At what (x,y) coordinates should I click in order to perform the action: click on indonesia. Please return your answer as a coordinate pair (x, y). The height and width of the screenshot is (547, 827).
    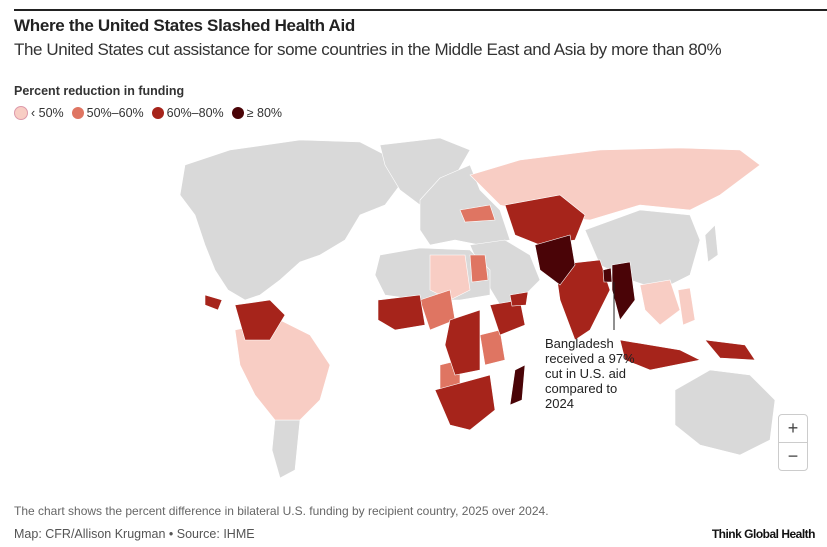
    Looking at the image, I should click on (660, 355).